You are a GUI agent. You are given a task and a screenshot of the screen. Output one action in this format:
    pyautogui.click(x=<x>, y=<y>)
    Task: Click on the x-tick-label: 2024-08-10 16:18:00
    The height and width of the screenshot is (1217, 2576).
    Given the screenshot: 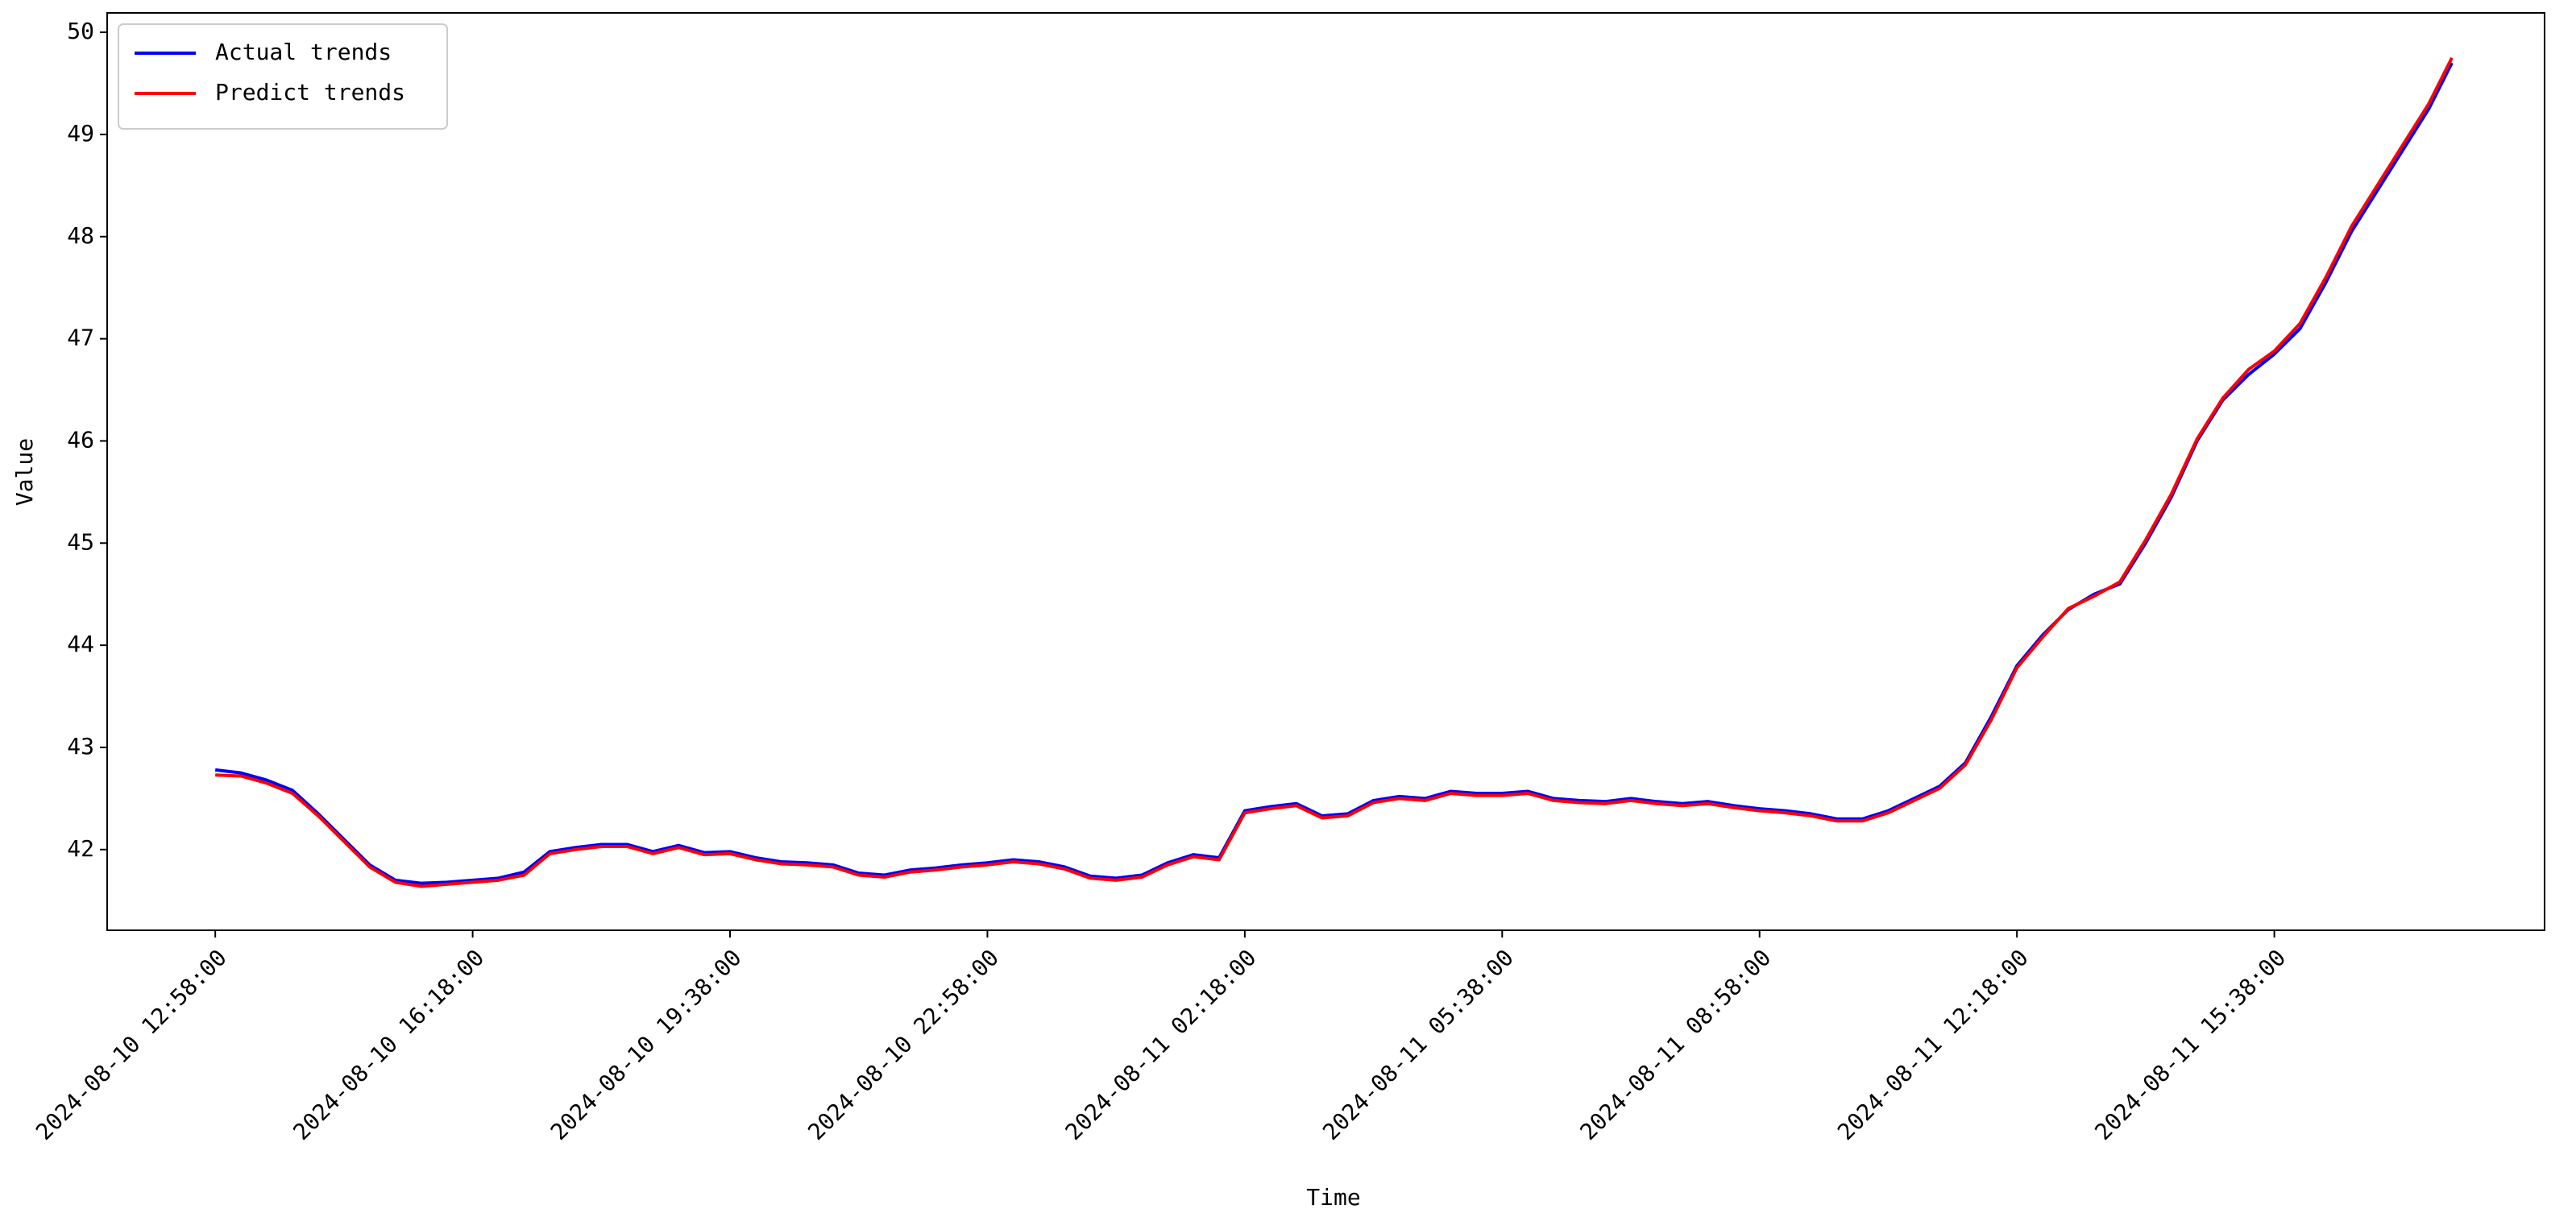 What is the action you would take?
    pyautogui.click(x=388, y=1044)
    